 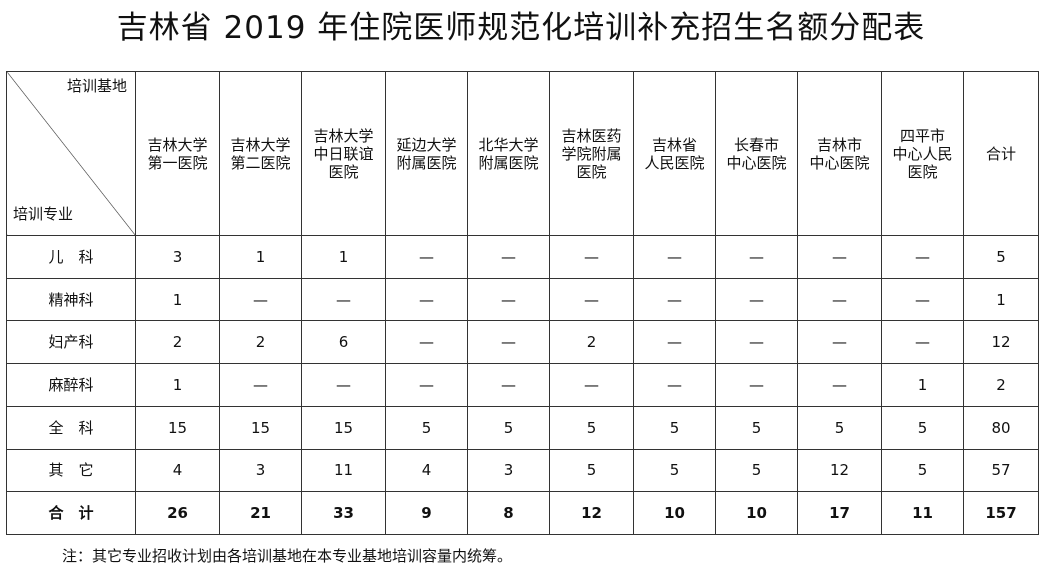 I want to click on table-row: 精神科 1— — — — — — — — —1, so click(x=522, y=299).